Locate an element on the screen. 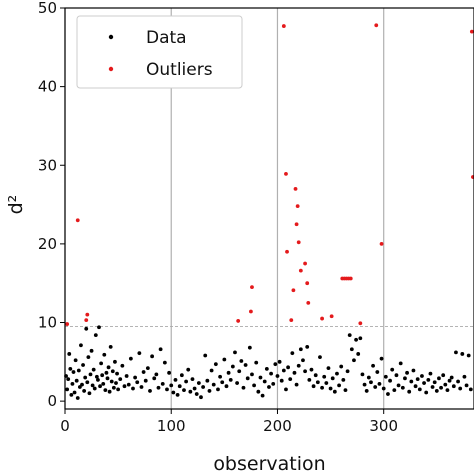 The image size is (474, 474). legend-box is located at coordinates (159, 52).